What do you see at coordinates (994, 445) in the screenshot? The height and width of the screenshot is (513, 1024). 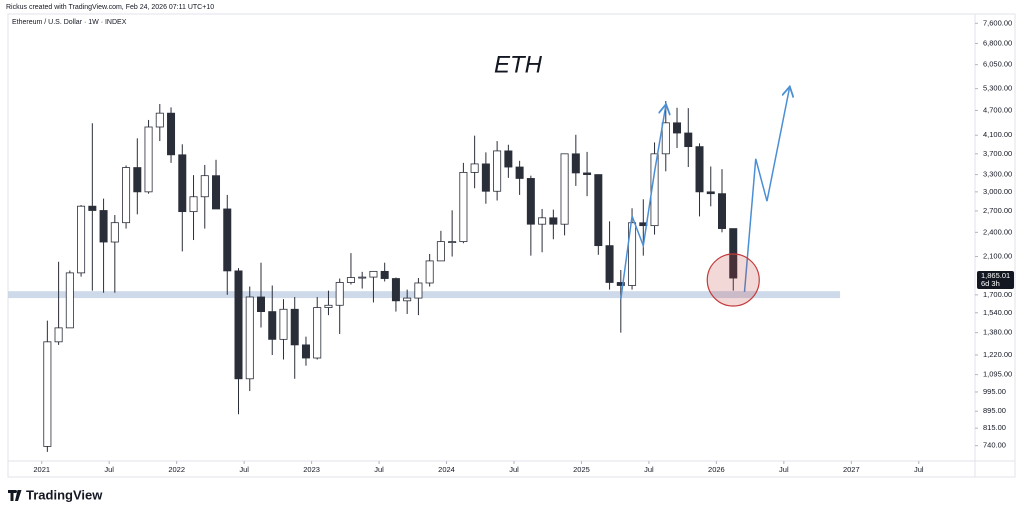 I see `y-tick-label: 740.00` at bounding box center [994, 445].